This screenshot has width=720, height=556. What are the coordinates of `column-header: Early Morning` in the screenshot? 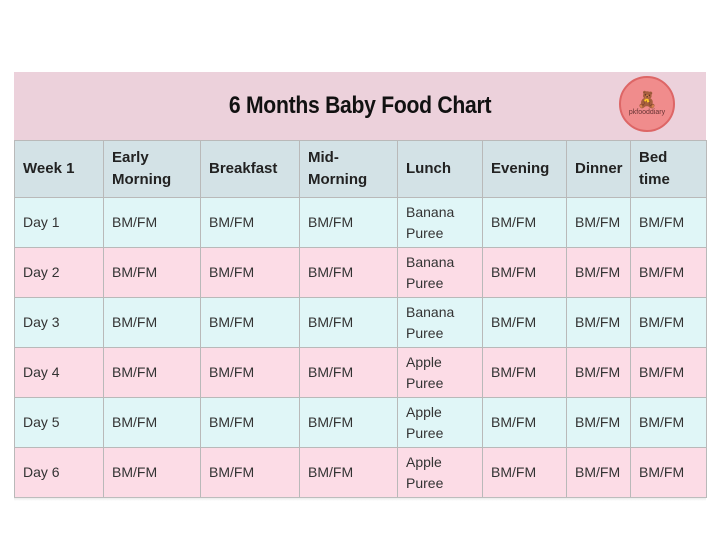 It's located at (152, 169).